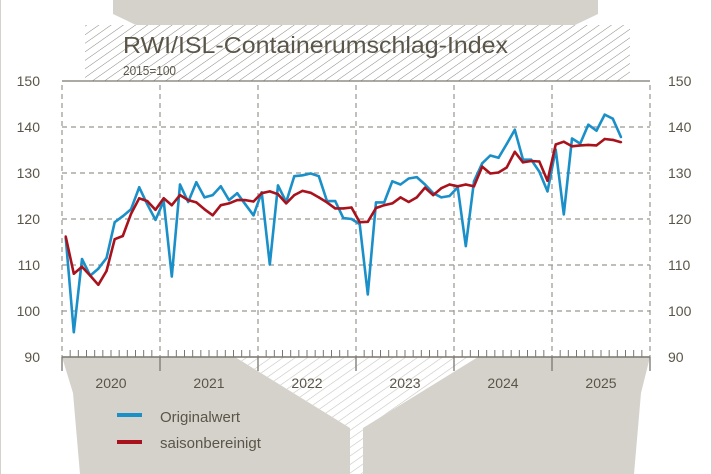  What do you see at coordinates (306, 383) in the screenshot?
I see `x-tick-label: 2022` at bounding box center [306, 383].